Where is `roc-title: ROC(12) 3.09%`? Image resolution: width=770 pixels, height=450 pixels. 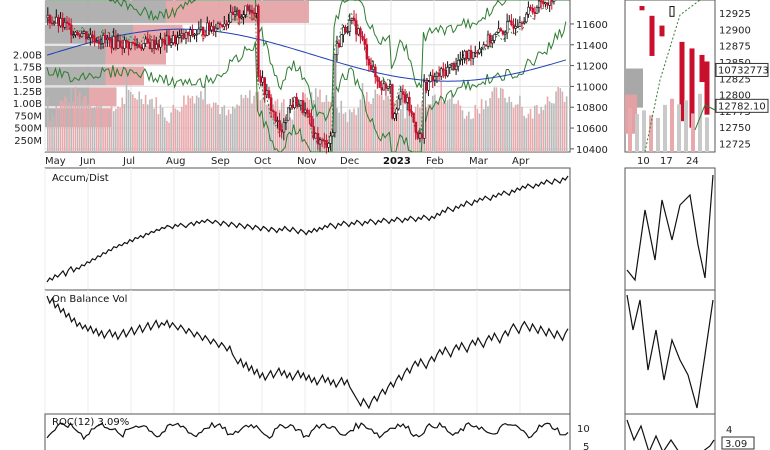
roc-title: ROC(12) 3.09% is located at coordinates (90, 422).